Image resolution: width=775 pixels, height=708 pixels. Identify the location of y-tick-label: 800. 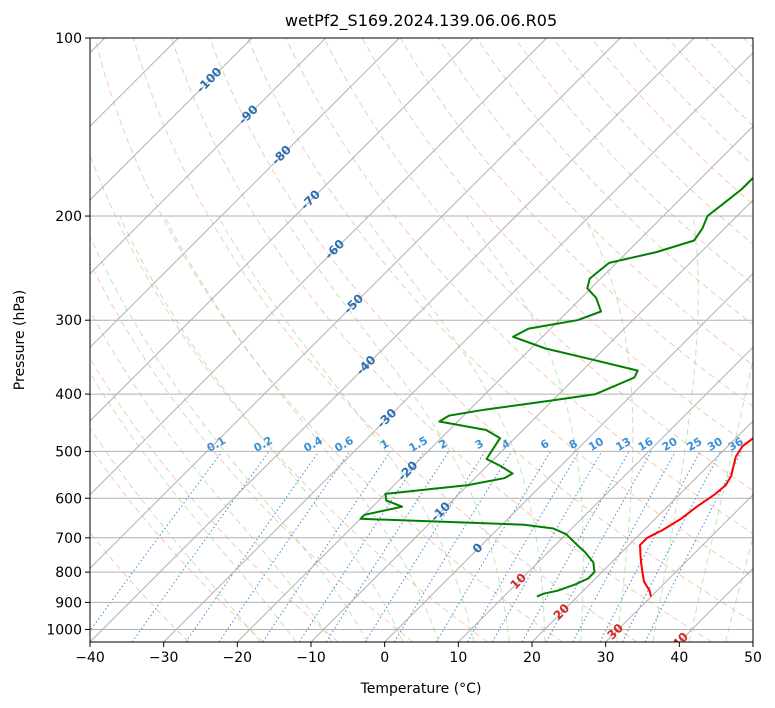
(68, 573).